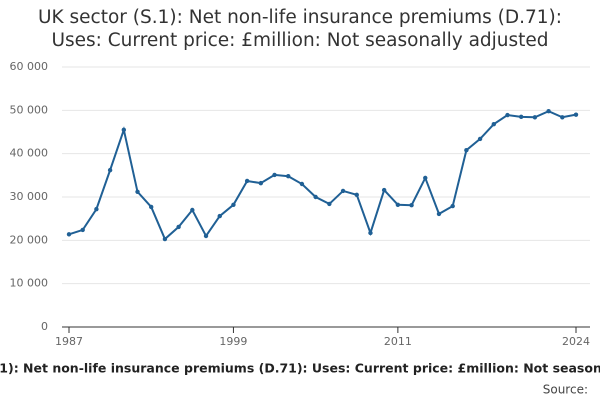 The height and width of the screenshot is (400, 600). What do you see at coordinates (44, 326) in the screenshot?
I see `y-tick-label: 0` at bounding box center [44, 326].